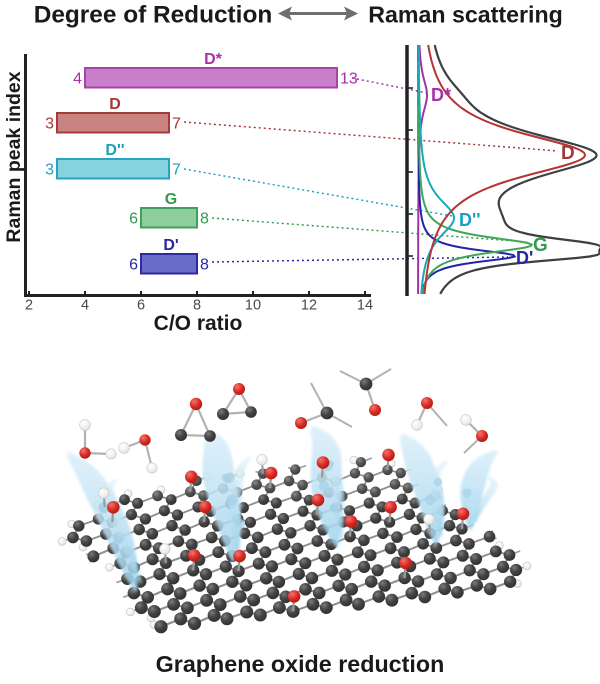 The image size is (600, 684). I want to click on svg-text: 13, so click(349, 79).